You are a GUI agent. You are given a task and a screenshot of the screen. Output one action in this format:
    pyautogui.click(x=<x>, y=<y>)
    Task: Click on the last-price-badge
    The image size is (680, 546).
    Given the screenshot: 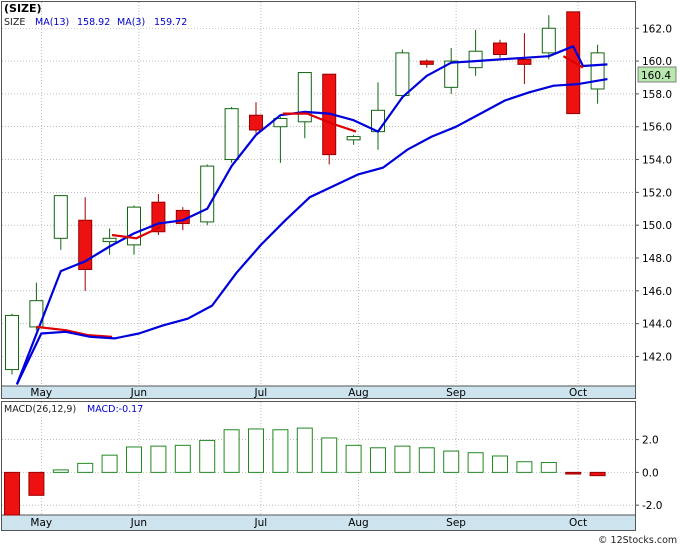 What is the action you would take?
    pyautogui.click(x=657, y=74)
    